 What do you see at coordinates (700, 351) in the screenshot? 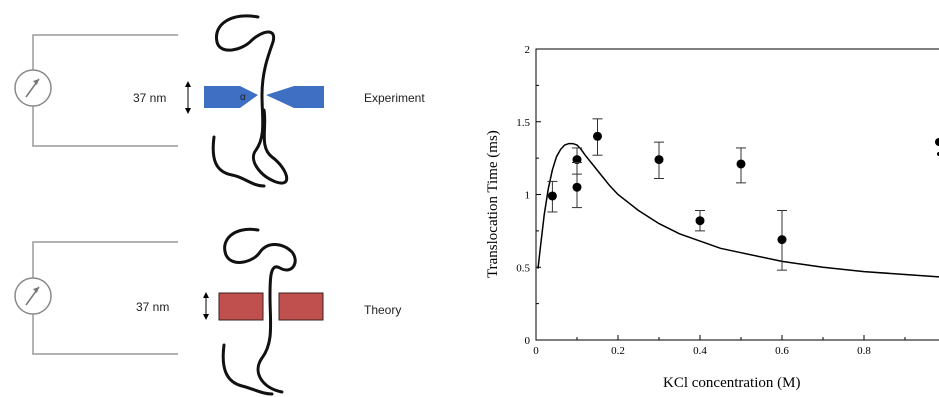
I see `x-tick-label: 0.4` at bounding box center [700, 351].